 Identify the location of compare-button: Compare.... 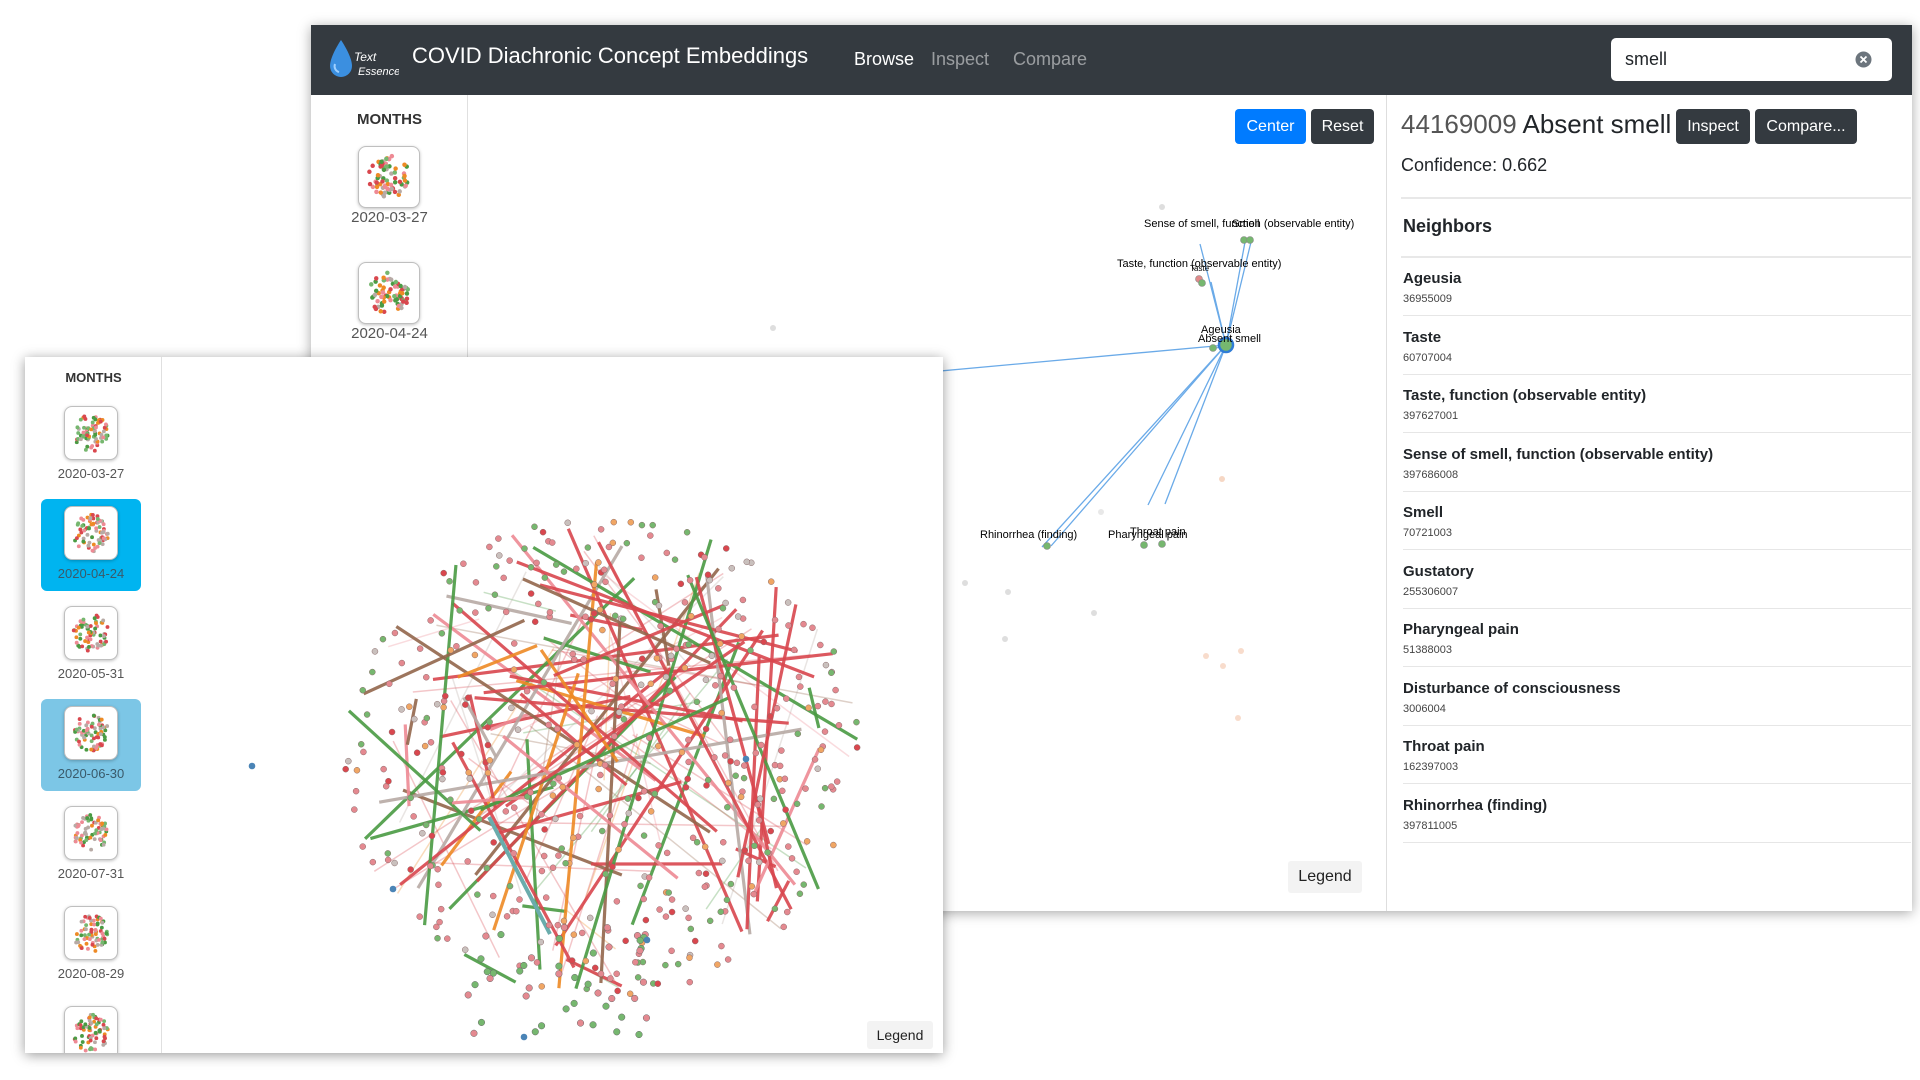
(1806, 126).